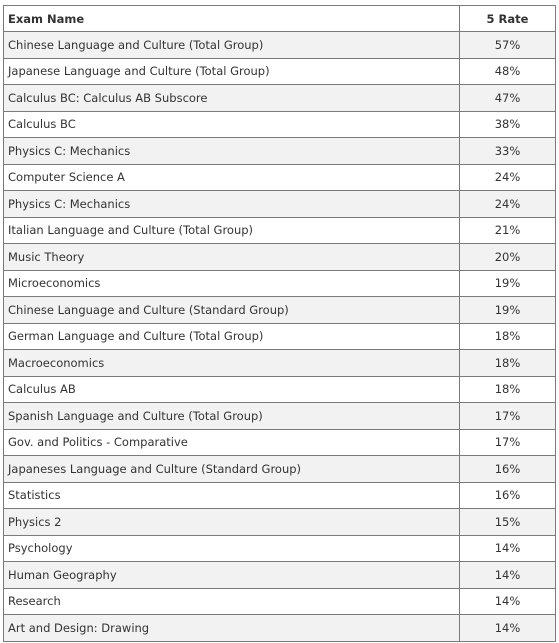  Describe the element at coordinates (231, 389) in the screenshot. I see `exam-name-cell: Calculus AB` at that location.